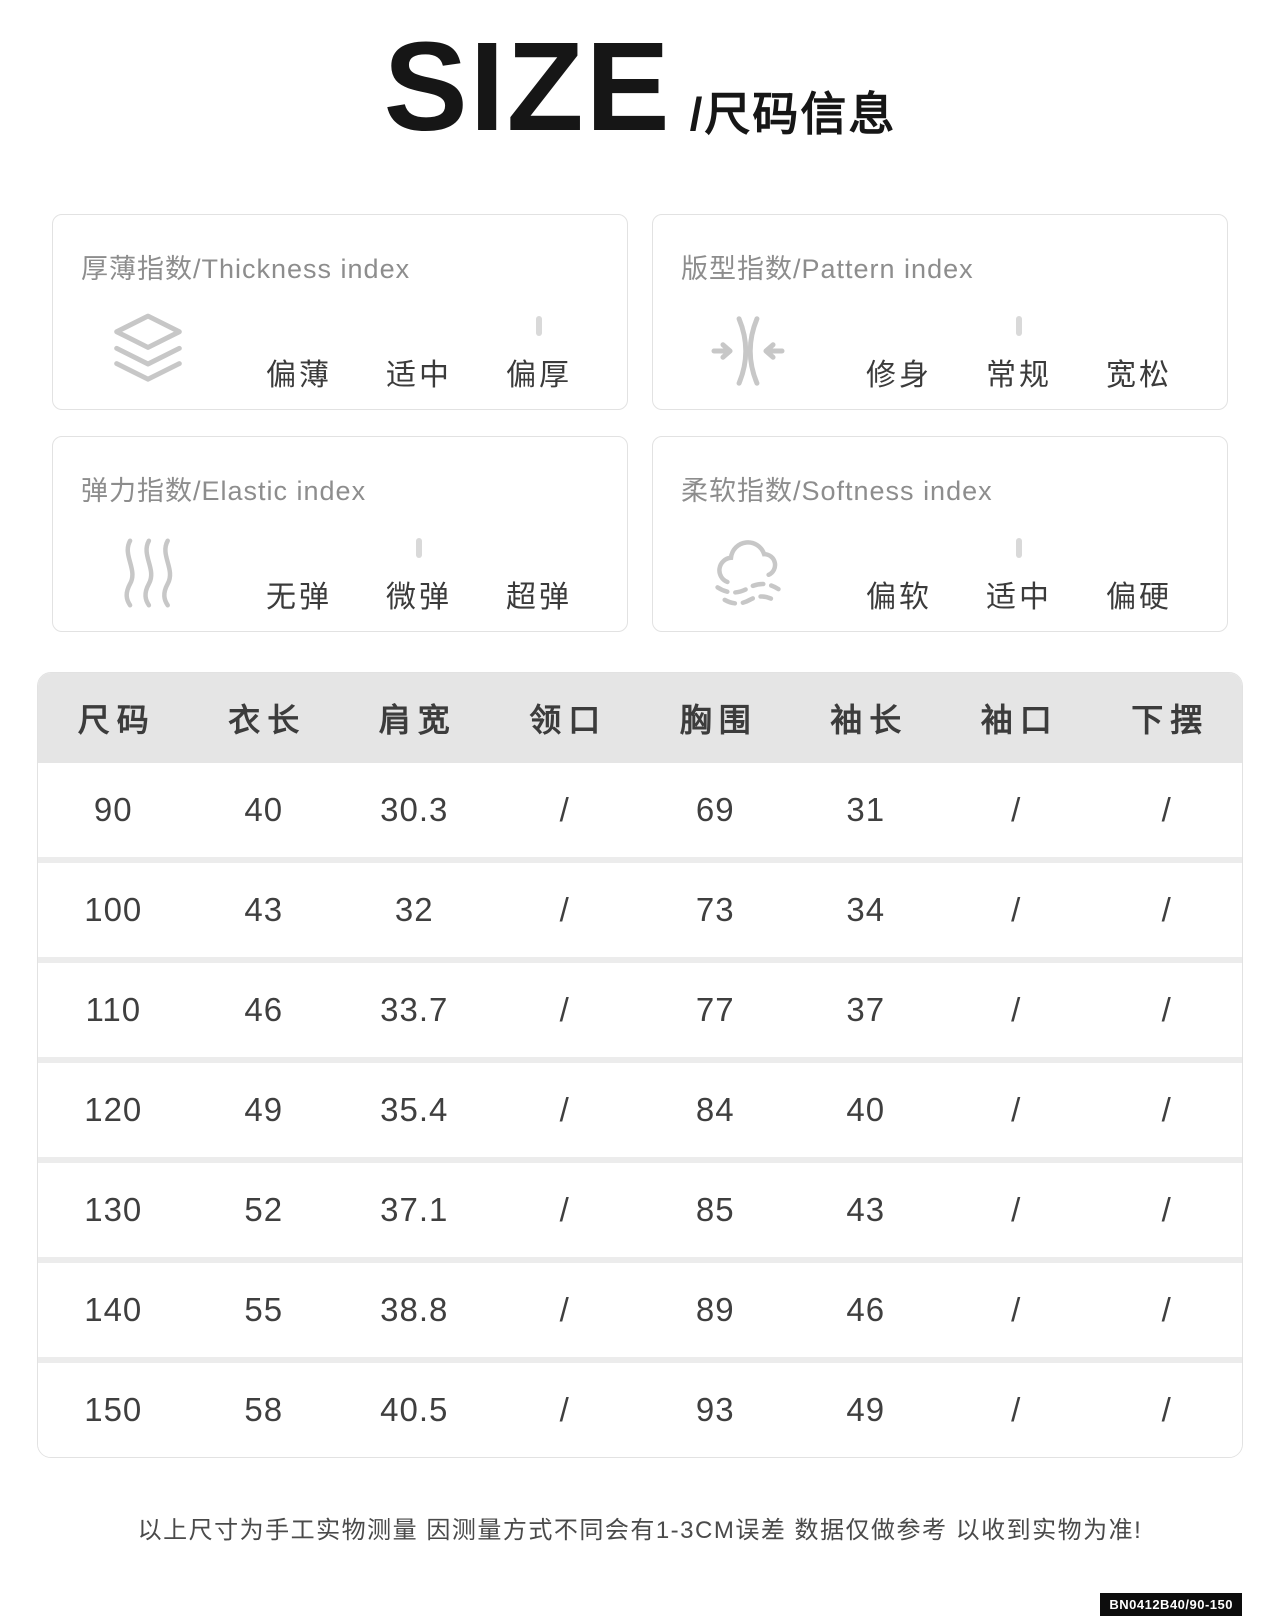 This screenshot has width=1280, height=1622. I want to click on table-row: 90 40 30.3 / 69 31 / /, so click(640, 810).